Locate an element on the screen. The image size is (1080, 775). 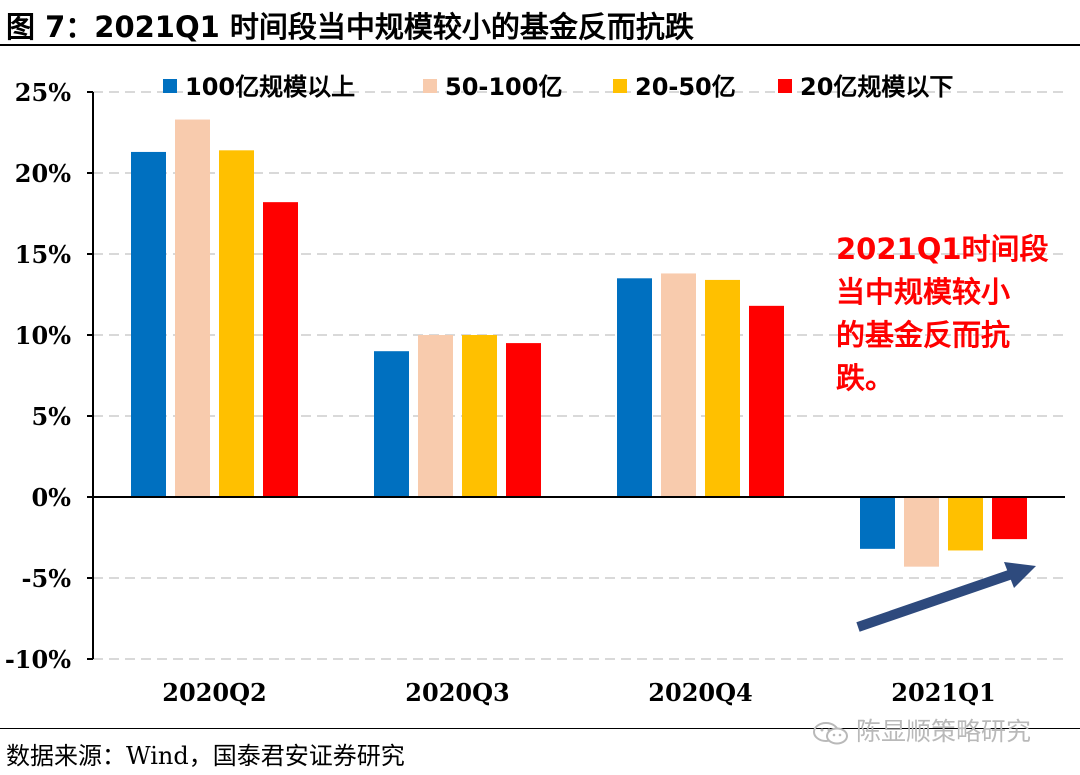
annotation-line: 跌。 is located at coordinates (865, 378).